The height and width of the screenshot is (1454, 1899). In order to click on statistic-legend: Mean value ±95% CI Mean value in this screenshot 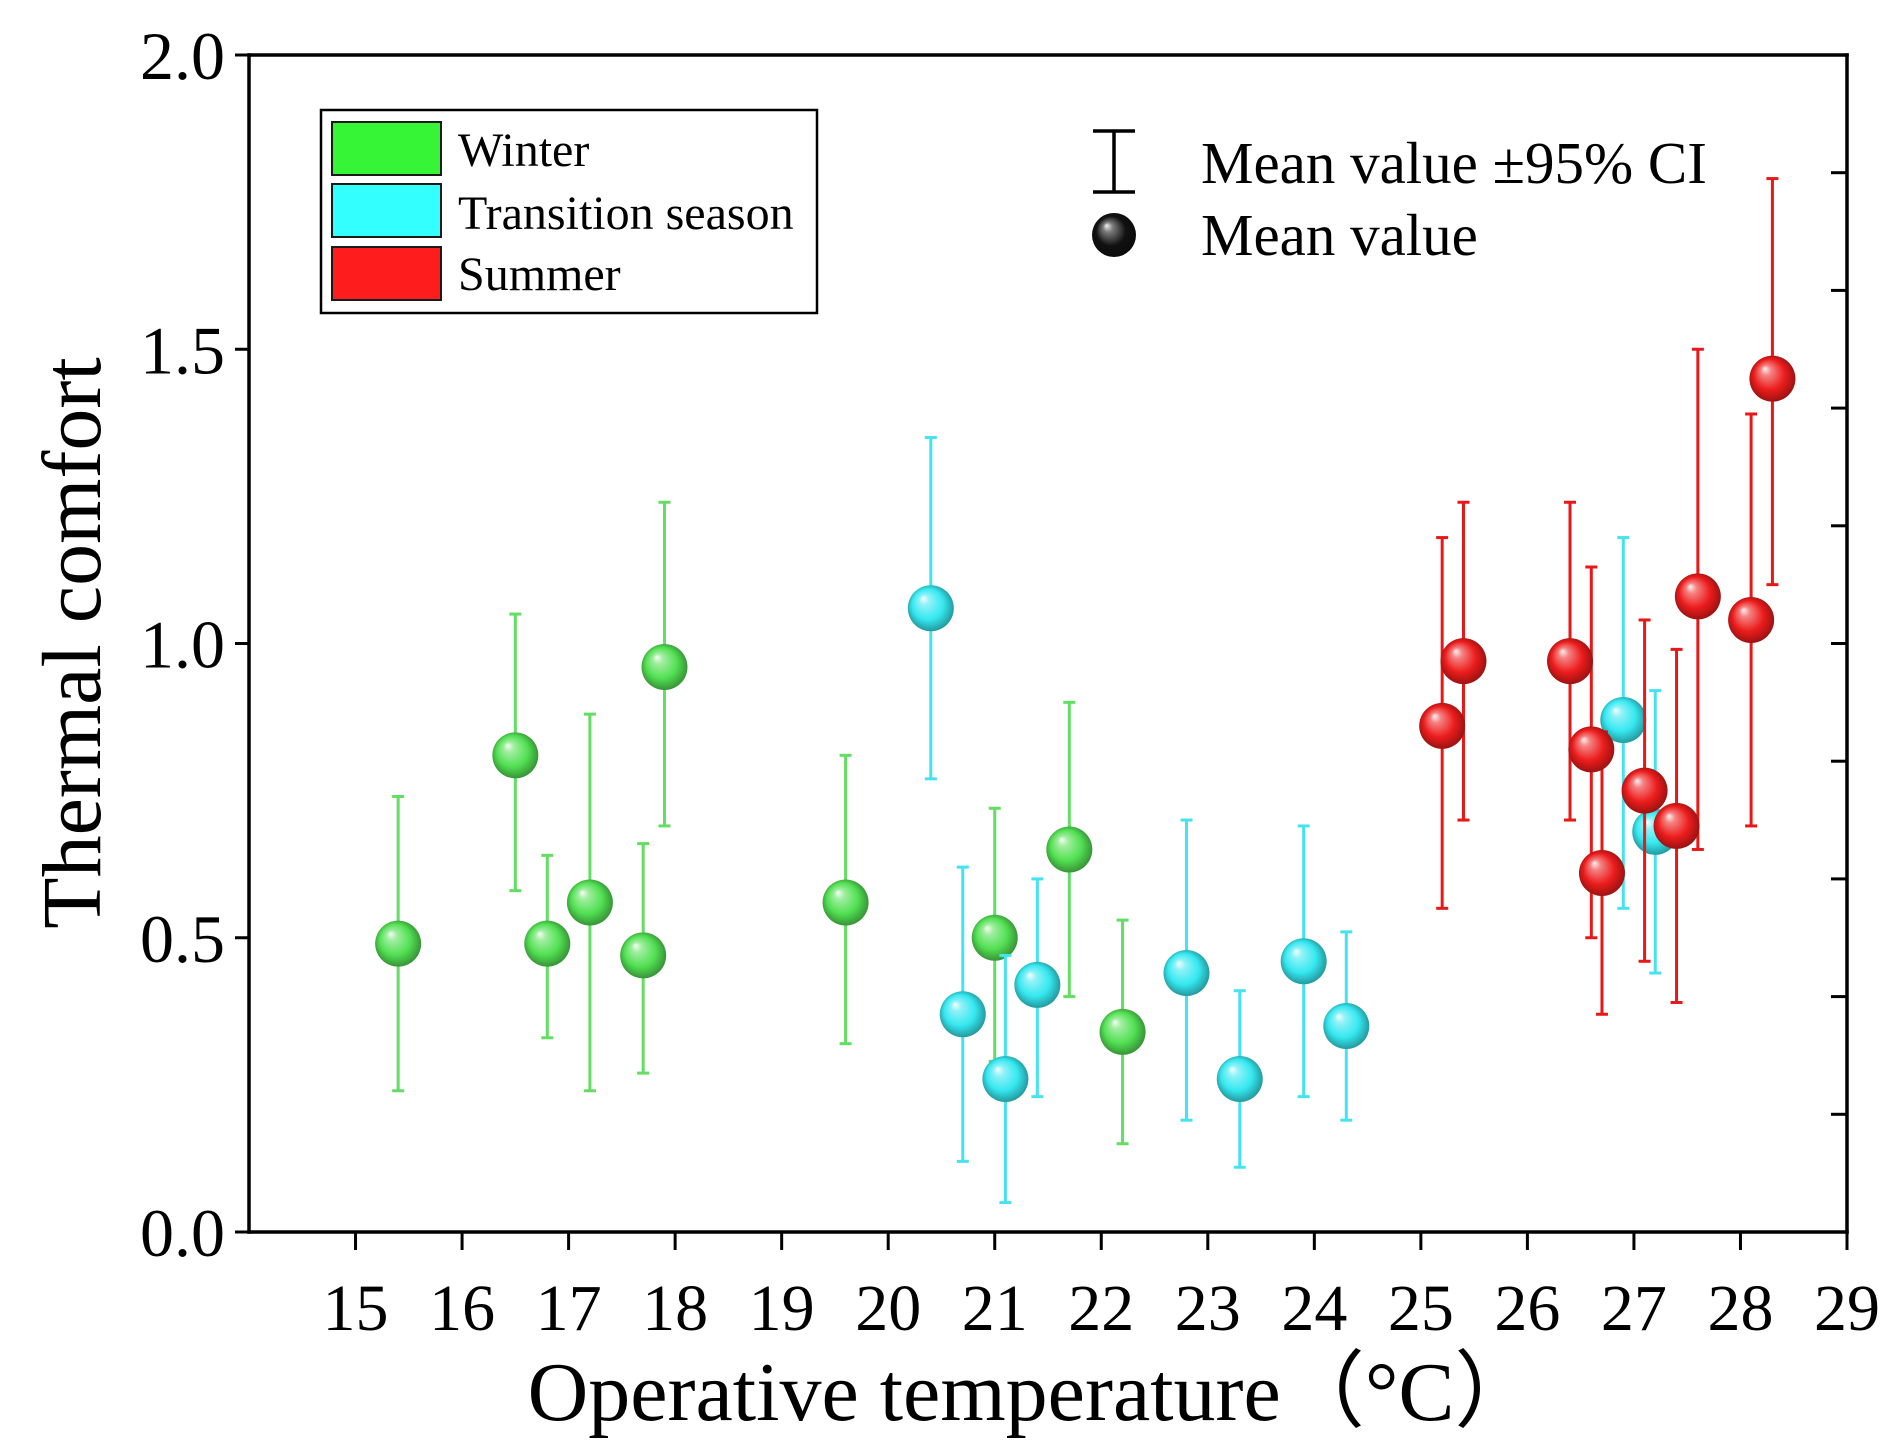, I will do `click(1399, 198)`.